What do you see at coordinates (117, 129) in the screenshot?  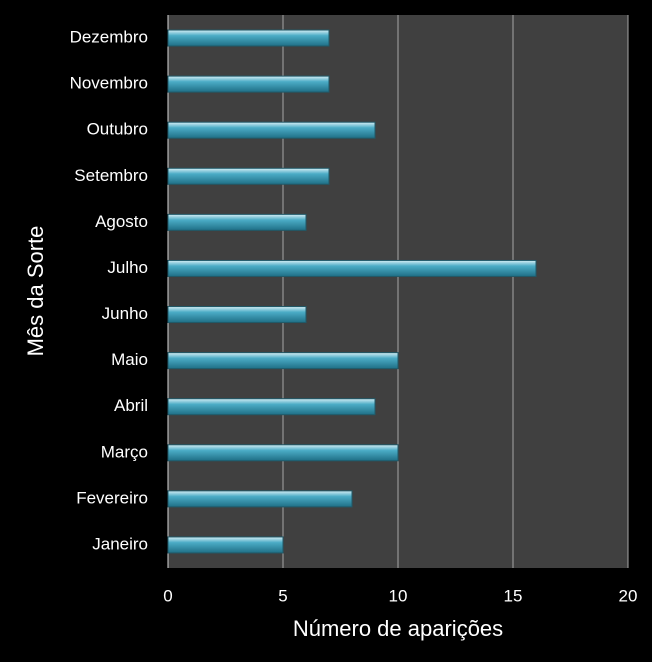 I see `y-tick-label: Outubro` at bounding box center [117, 129].